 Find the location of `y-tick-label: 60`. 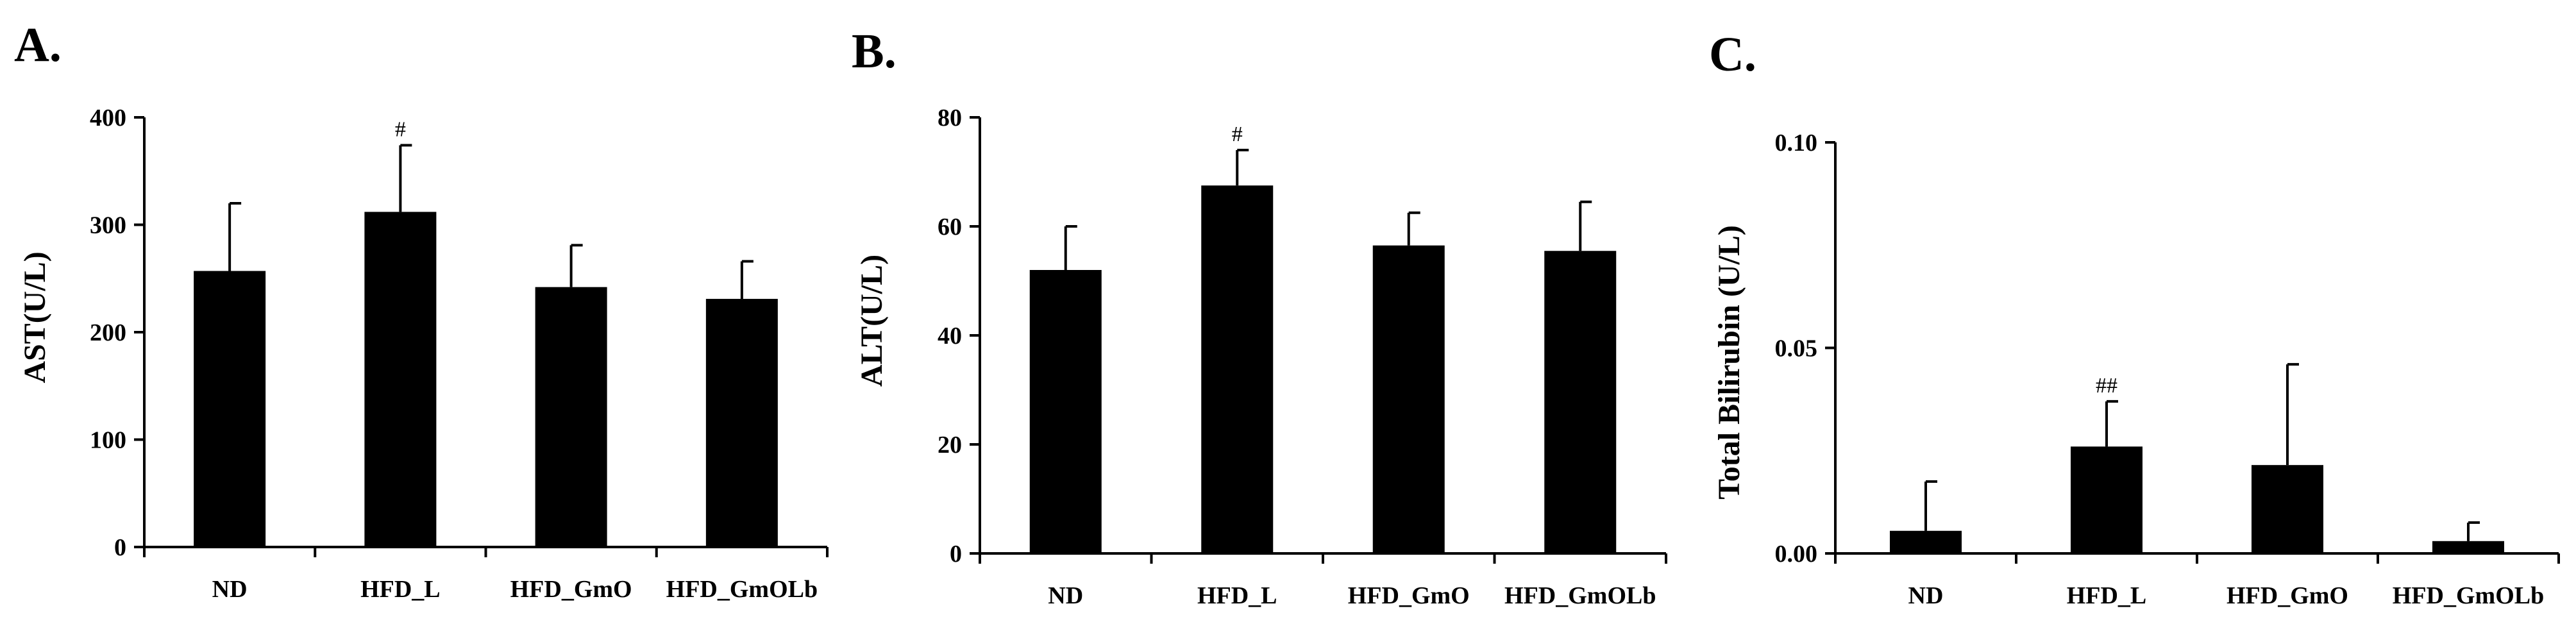

y-tick-label: 60 is located at coordinates (950, 227).